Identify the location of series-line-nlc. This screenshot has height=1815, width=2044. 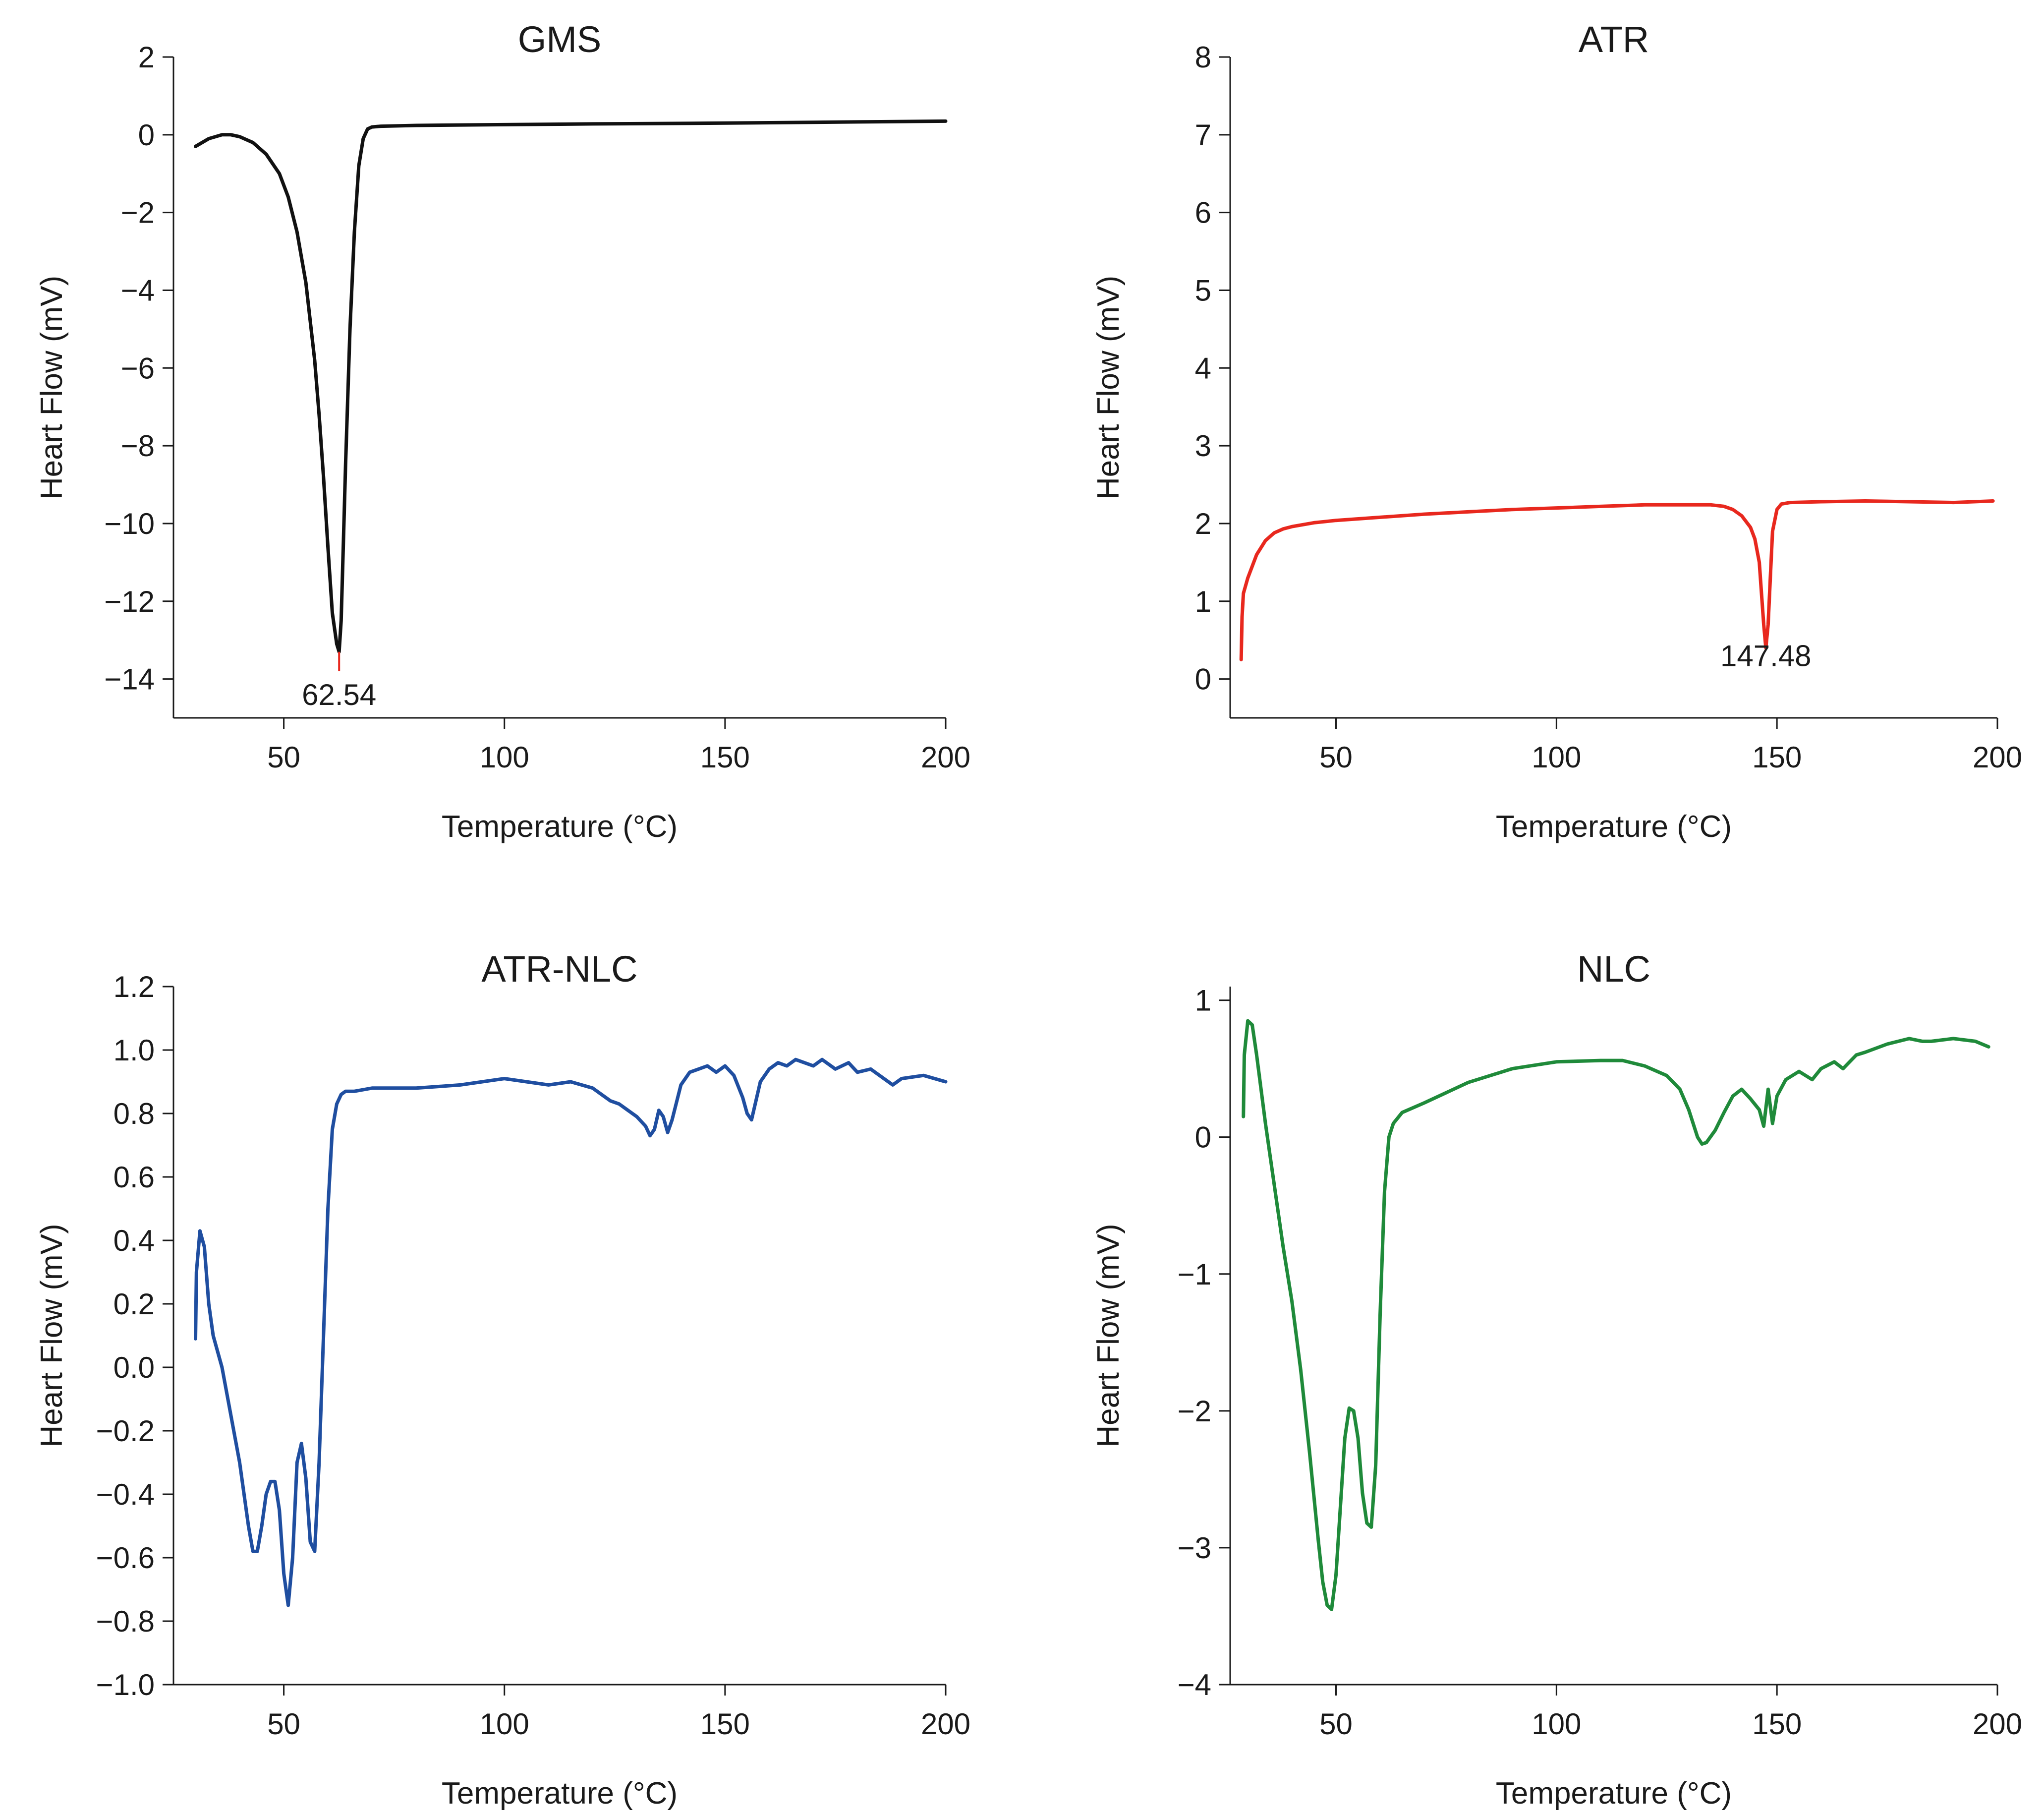
(1616, 1315).